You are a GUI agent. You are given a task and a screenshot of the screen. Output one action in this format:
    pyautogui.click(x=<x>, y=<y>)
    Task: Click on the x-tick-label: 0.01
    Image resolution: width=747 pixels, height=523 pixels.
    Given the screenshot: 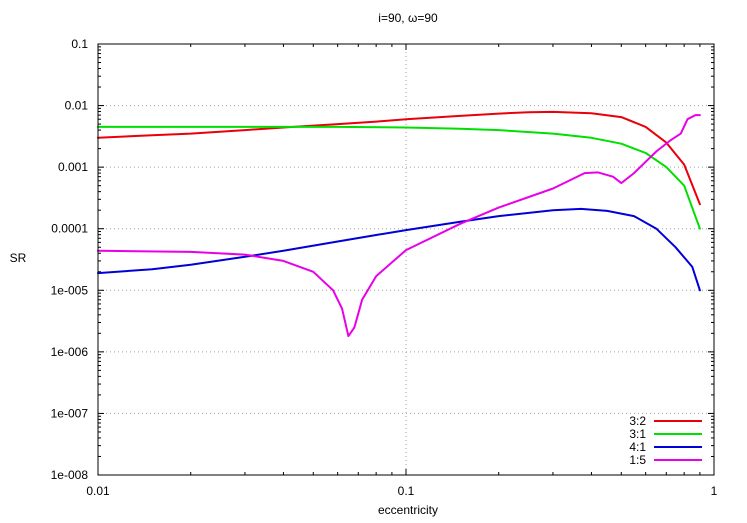 What is the action you would take?
    pyautogui.click(x=98, y=491)
    